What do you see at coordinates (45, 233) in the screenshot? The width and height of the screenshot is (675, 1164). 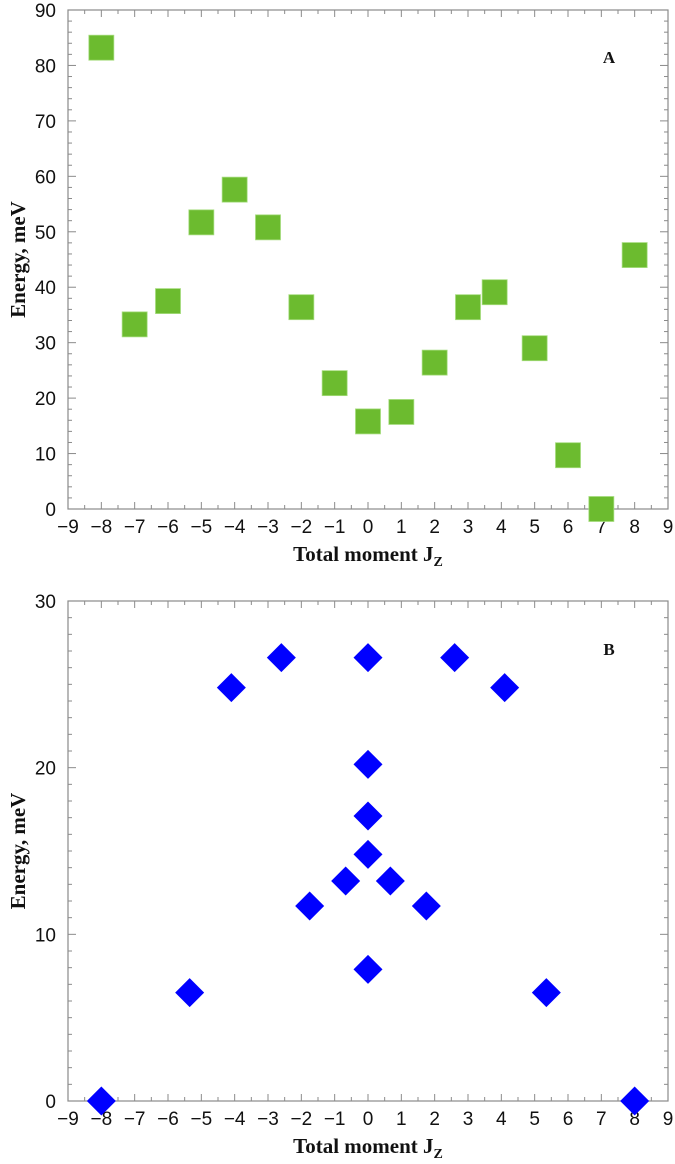 I see `y-tick-label: 50` at bounding box center [45, 233].